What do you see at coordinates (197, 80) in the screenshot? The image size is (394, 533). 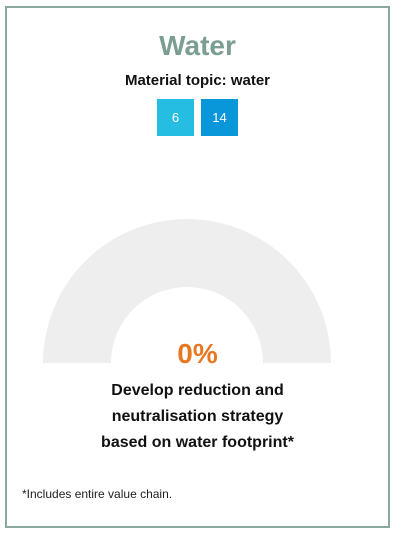 I see `material-topic-label: Material topic: water` at bounding box center [197, 80].